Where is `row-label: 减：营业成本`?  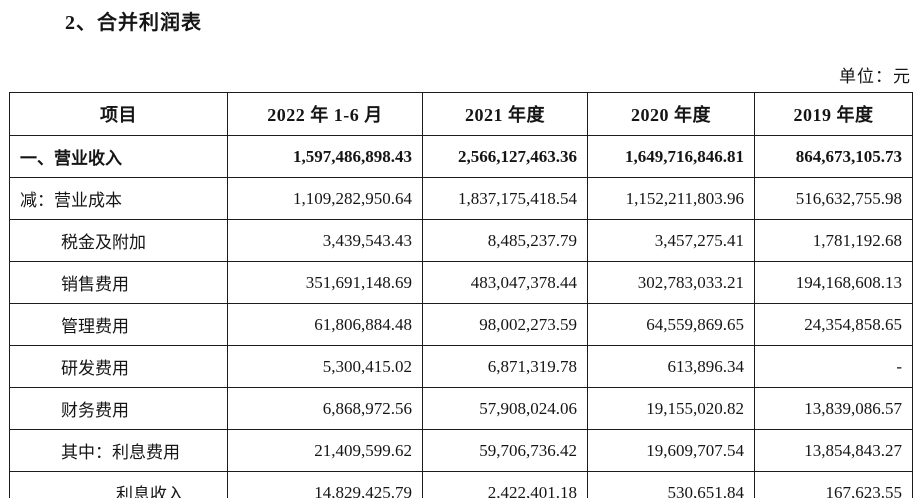 row-label: 减：营业成本 is located at coordinates (118, 198).